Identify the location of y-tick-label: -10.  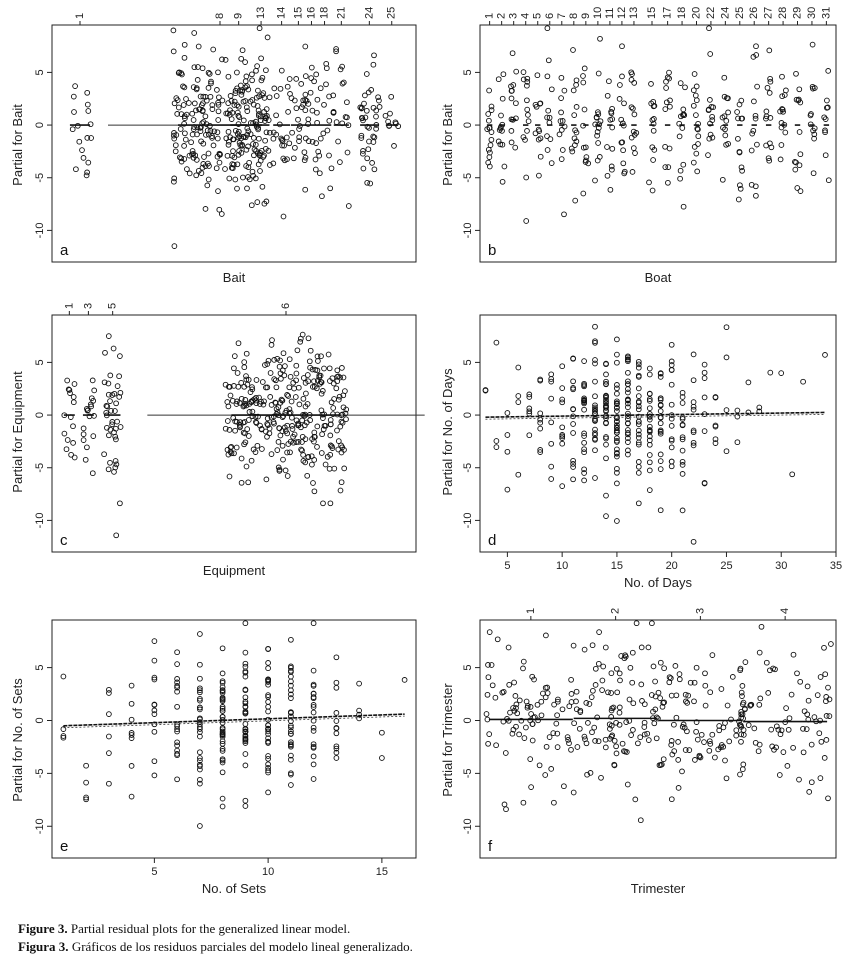
(40, 230).